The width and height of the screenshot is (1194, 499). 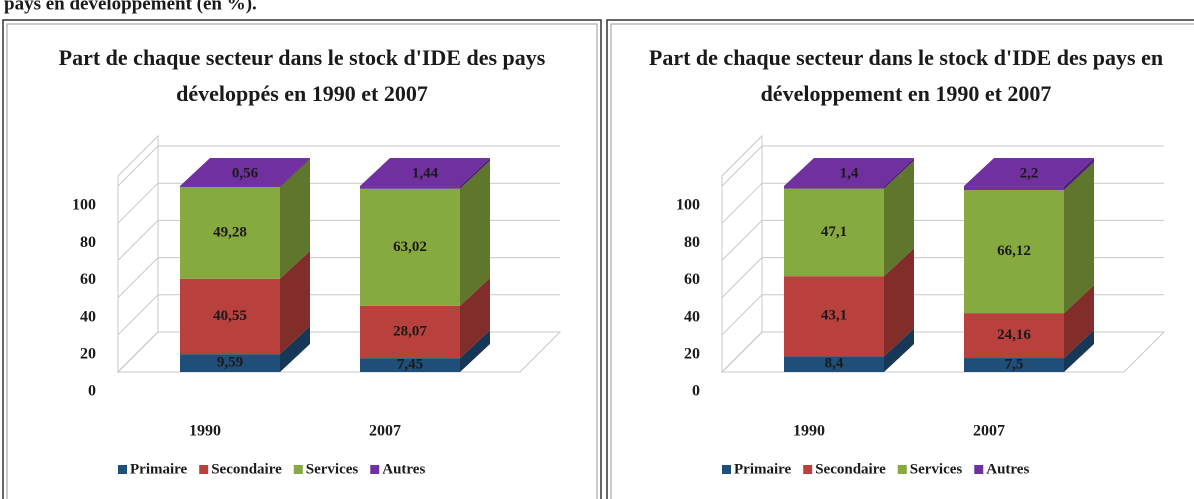 I want to click on value-label: 66,12, so click(x=1014, y=251).